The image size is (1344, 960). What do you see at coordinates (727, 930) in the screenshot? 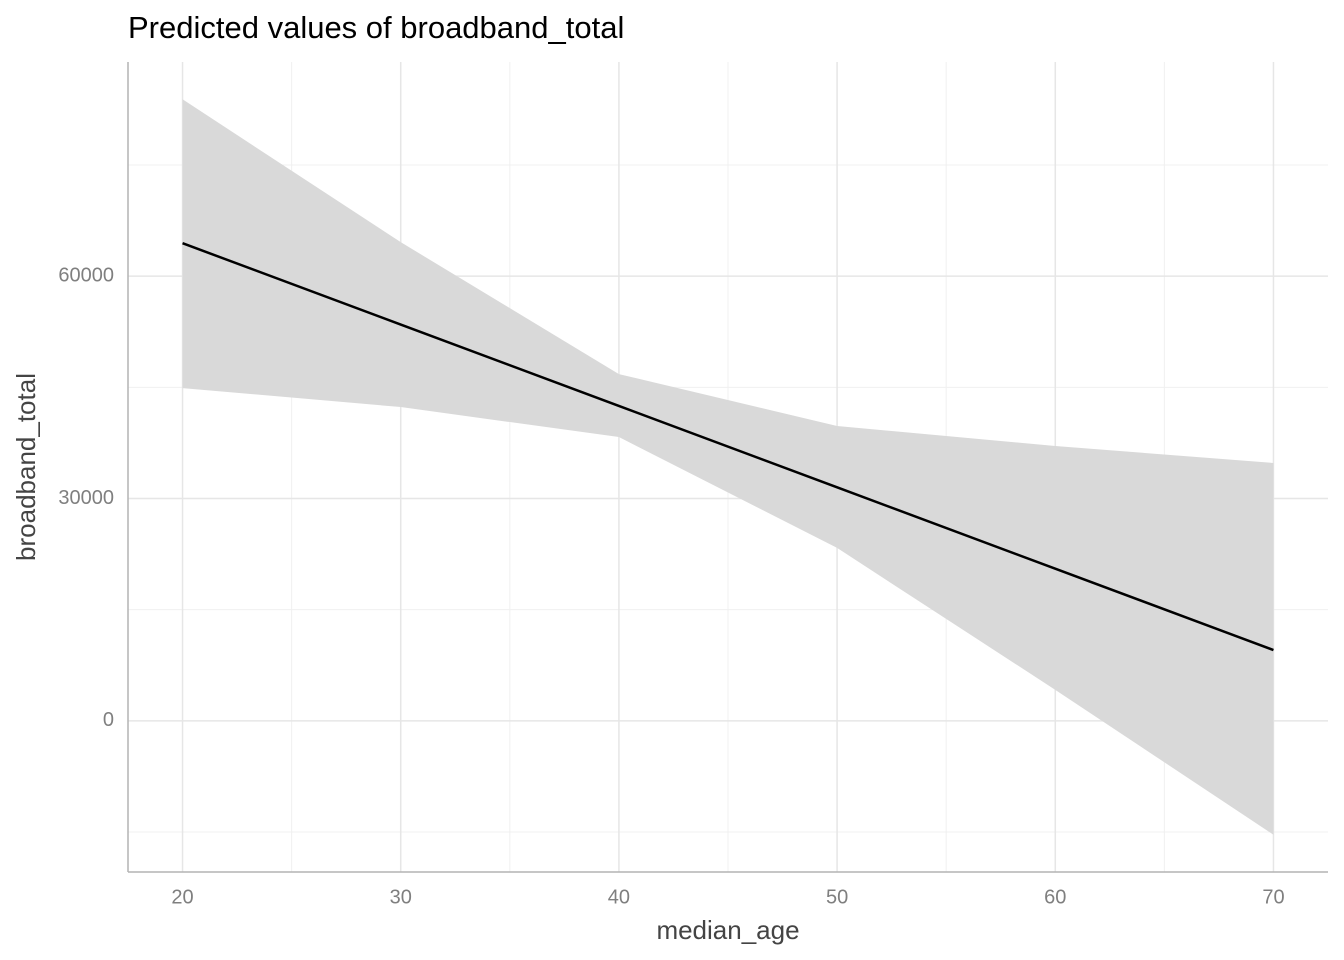
I see `x-axis-title: median_age` at bounding box center [727, 930].